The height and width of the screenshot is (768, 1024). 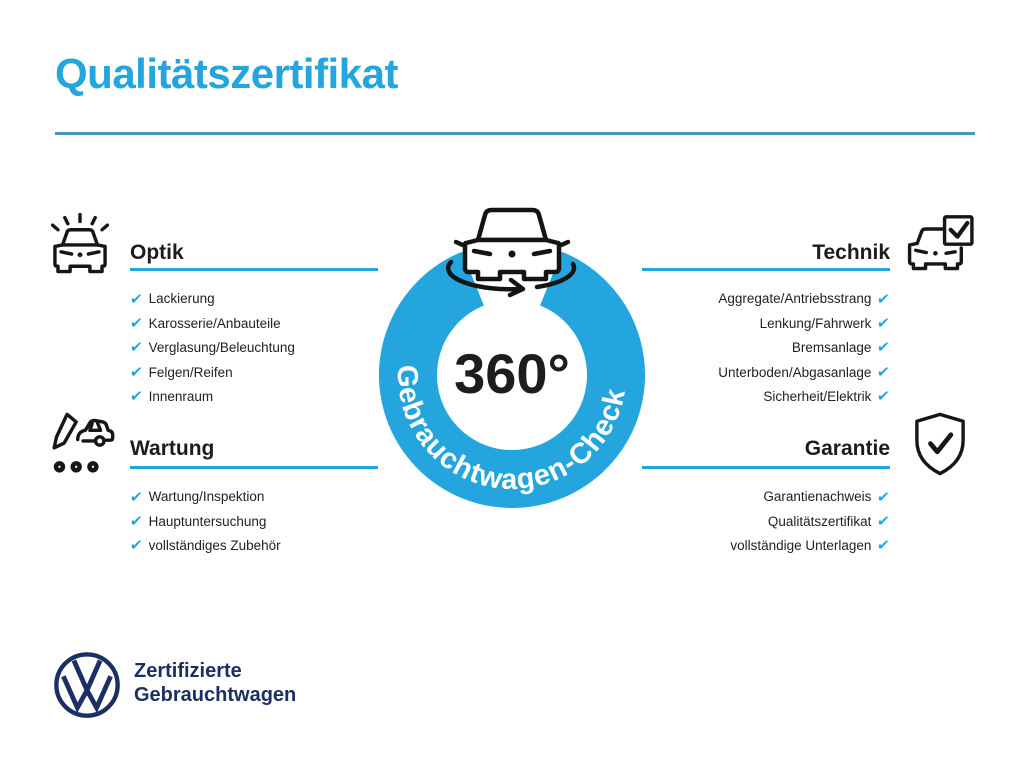 I want to click on checklist-item: ✔ Karosserie/Anbauteile, so click(x=279, y=323).